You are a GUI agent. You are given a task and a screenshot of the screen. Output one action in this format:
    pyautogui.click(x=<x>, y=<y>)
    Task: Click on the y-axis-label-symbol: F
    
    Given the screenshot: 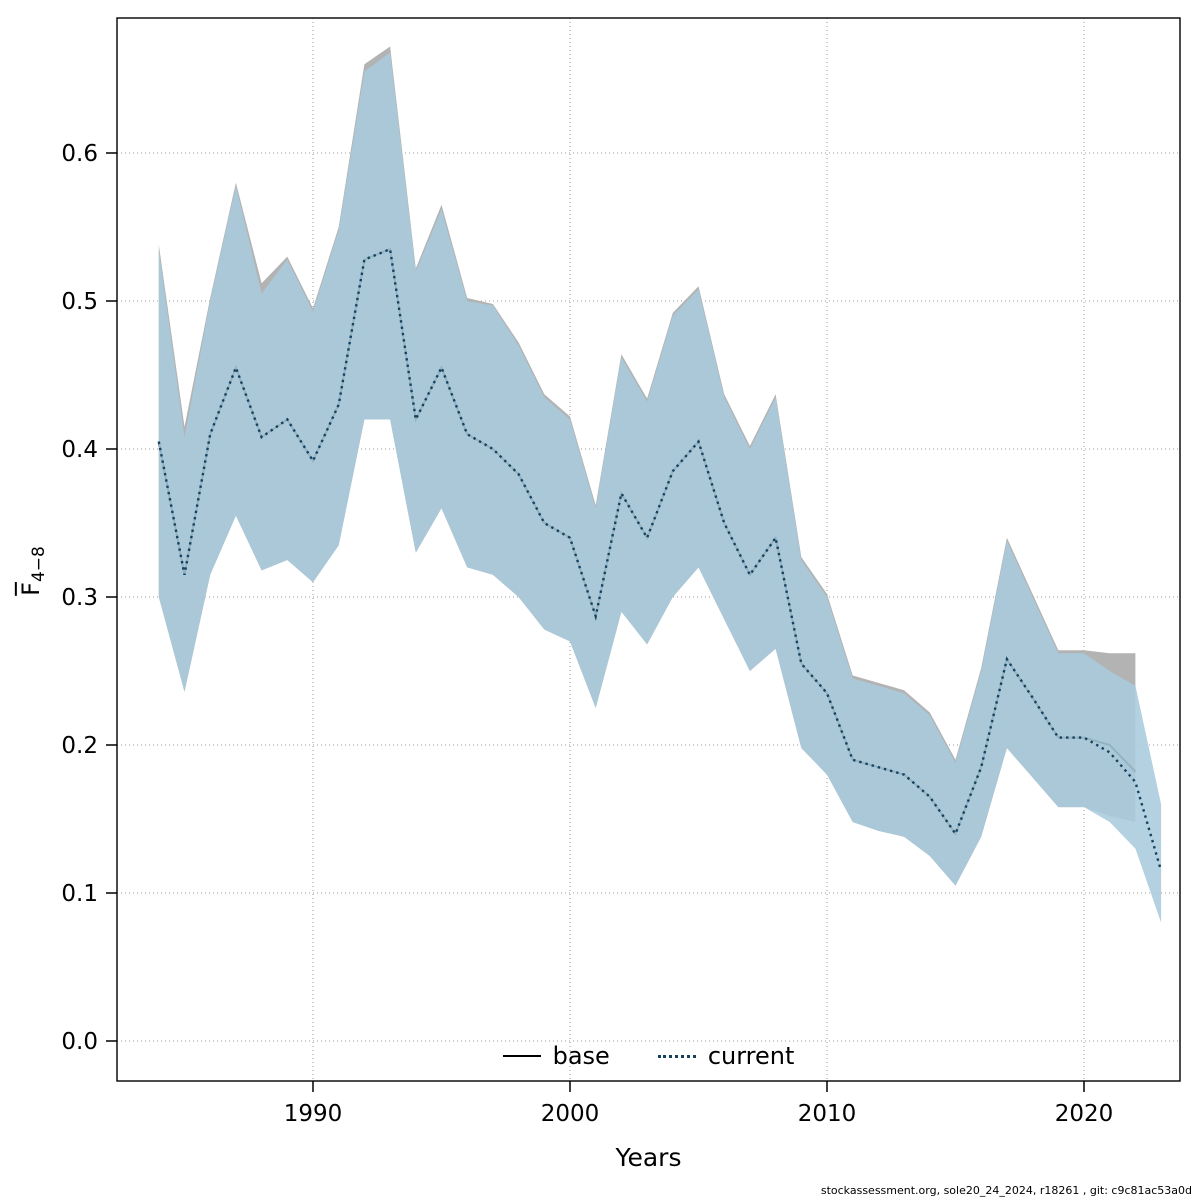 What is the action you would take?
    pyautogui.click(x=30, y=589)
    